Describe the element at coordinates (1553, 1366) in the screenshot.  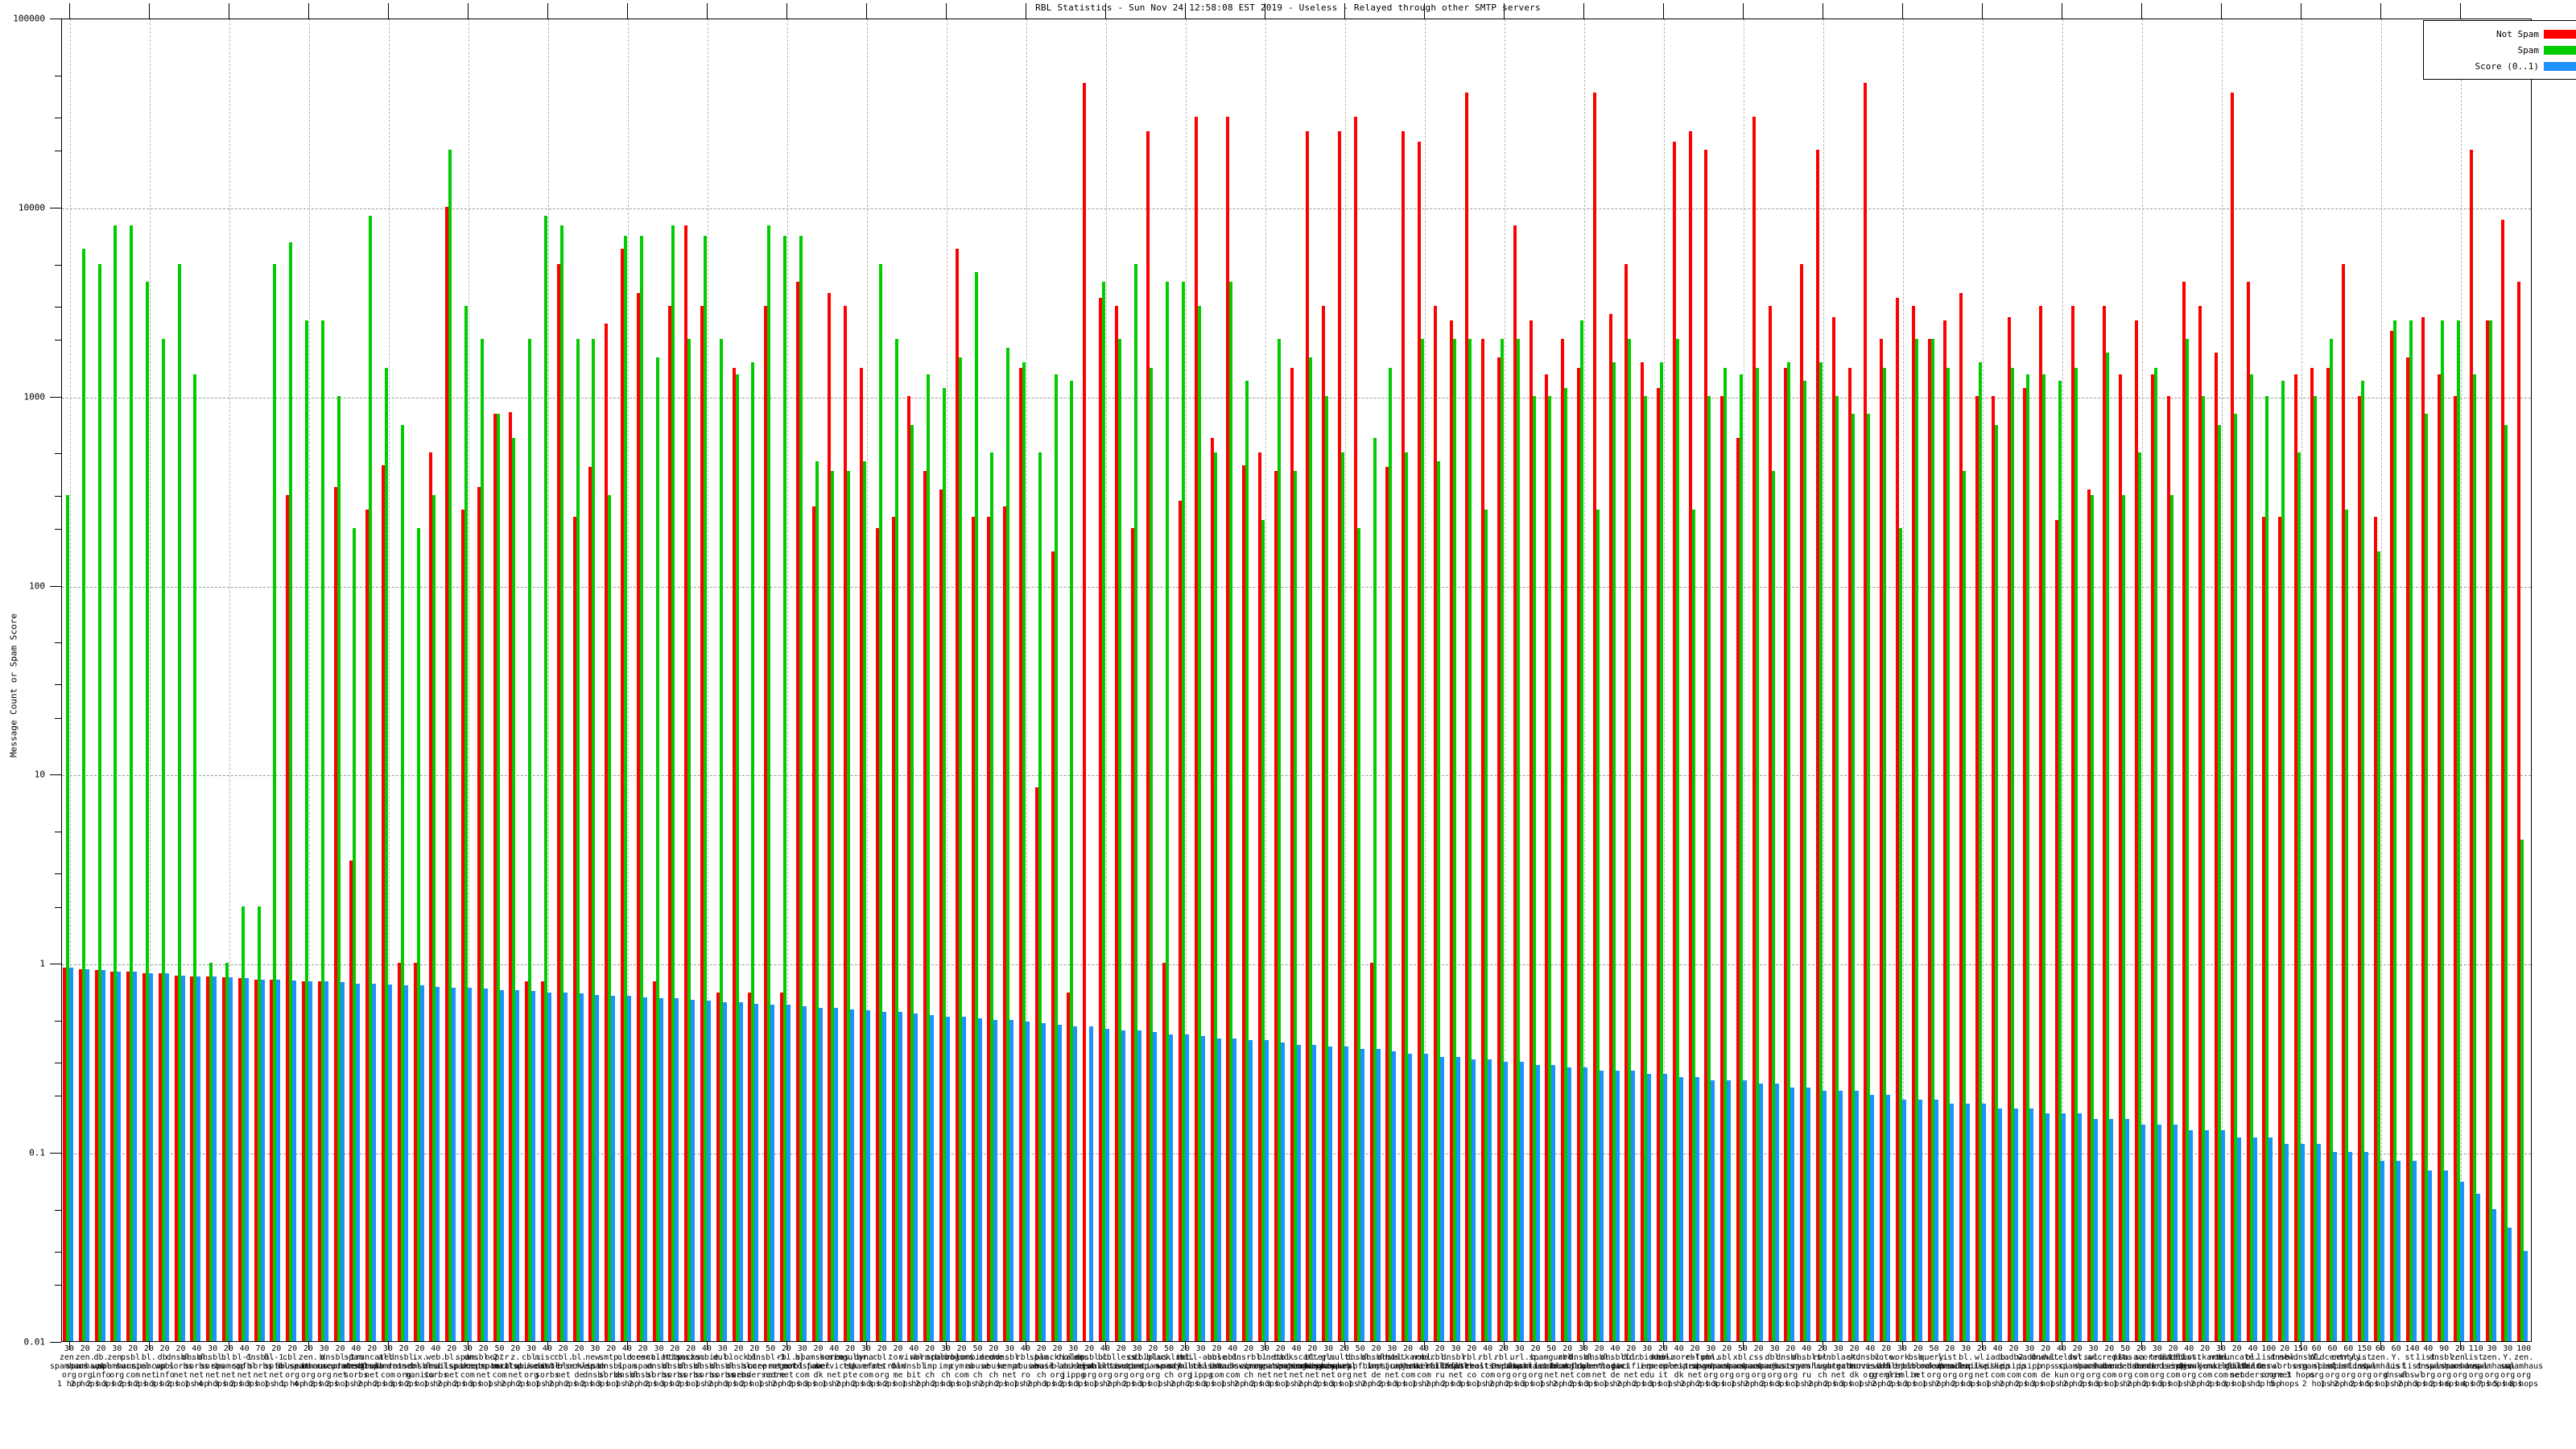
I see `x-tick-label: 50 spamguard. leadmon net 1 hop` at that location.